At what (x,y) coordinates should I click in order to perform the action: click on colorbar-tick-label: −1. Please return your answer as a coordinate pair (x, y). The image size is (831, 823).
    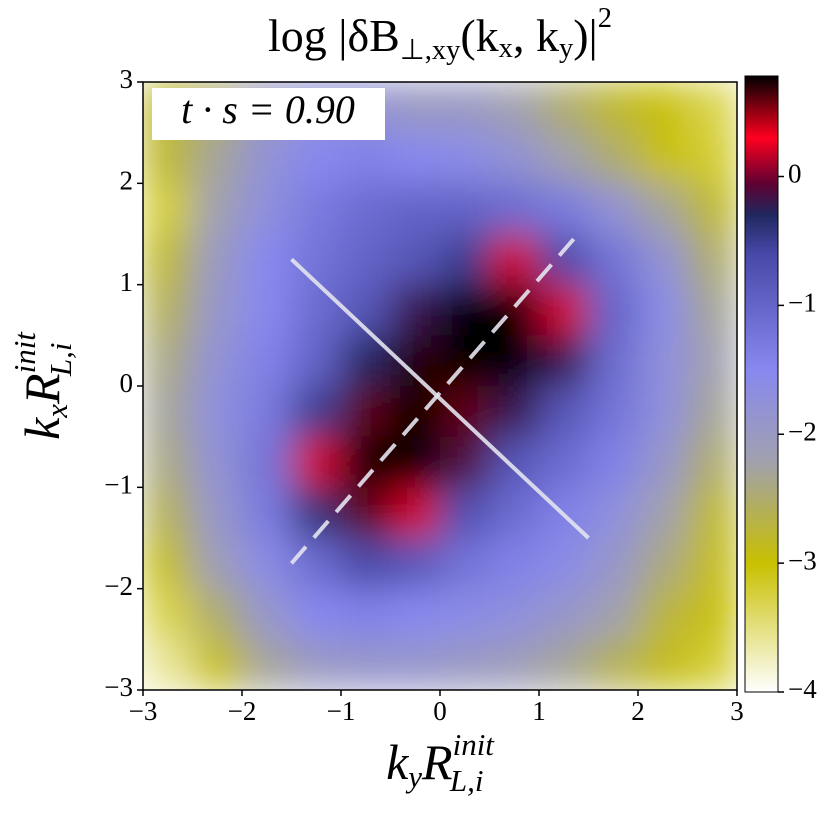
    Looking at the image, I should click on (802, 303).